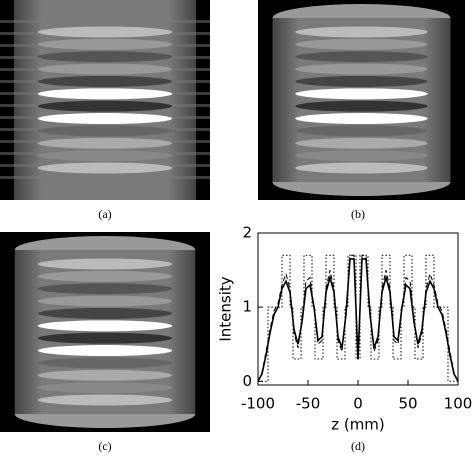 This screenshot has width=474, height=462. What do you see at coordinates (247, 307) in the screenshot?
I see `y-tick-label: 1` at bounding box center [247, 307].